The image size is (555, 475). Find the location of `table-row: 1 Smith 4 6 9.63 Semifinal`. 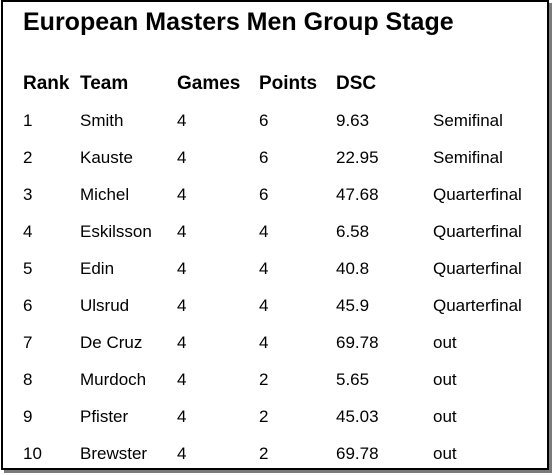

table-row: 1 Smith 4 6 9.63 Semifinal is located at coordinates (281, 120).